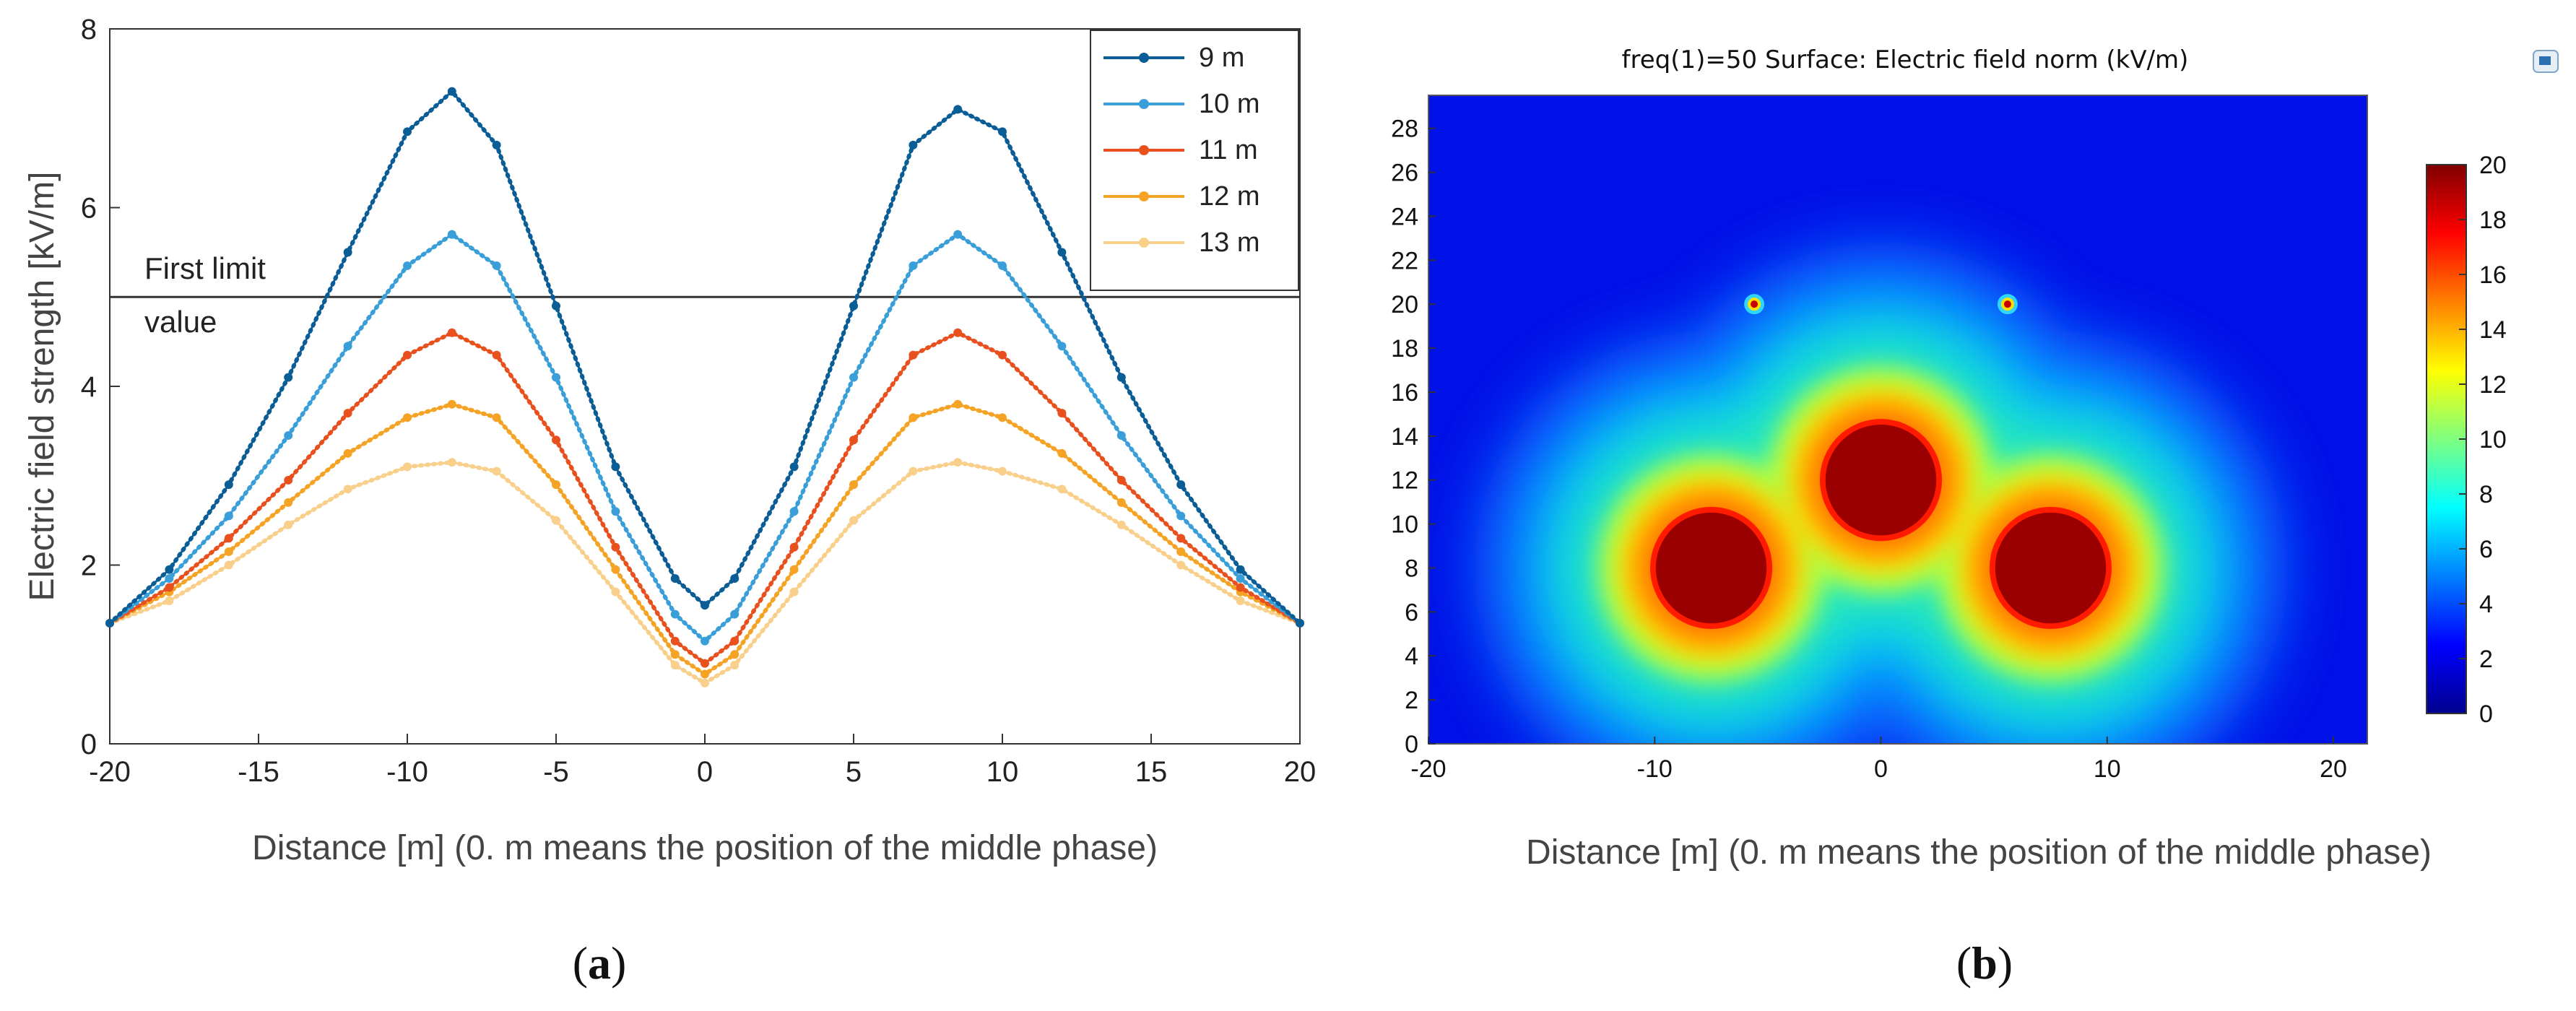 This screenshot has width=2576, height=1011. Describe the element at coordinates (2007, 304) in the screenshot. I see `right-ground-wire` at that location.